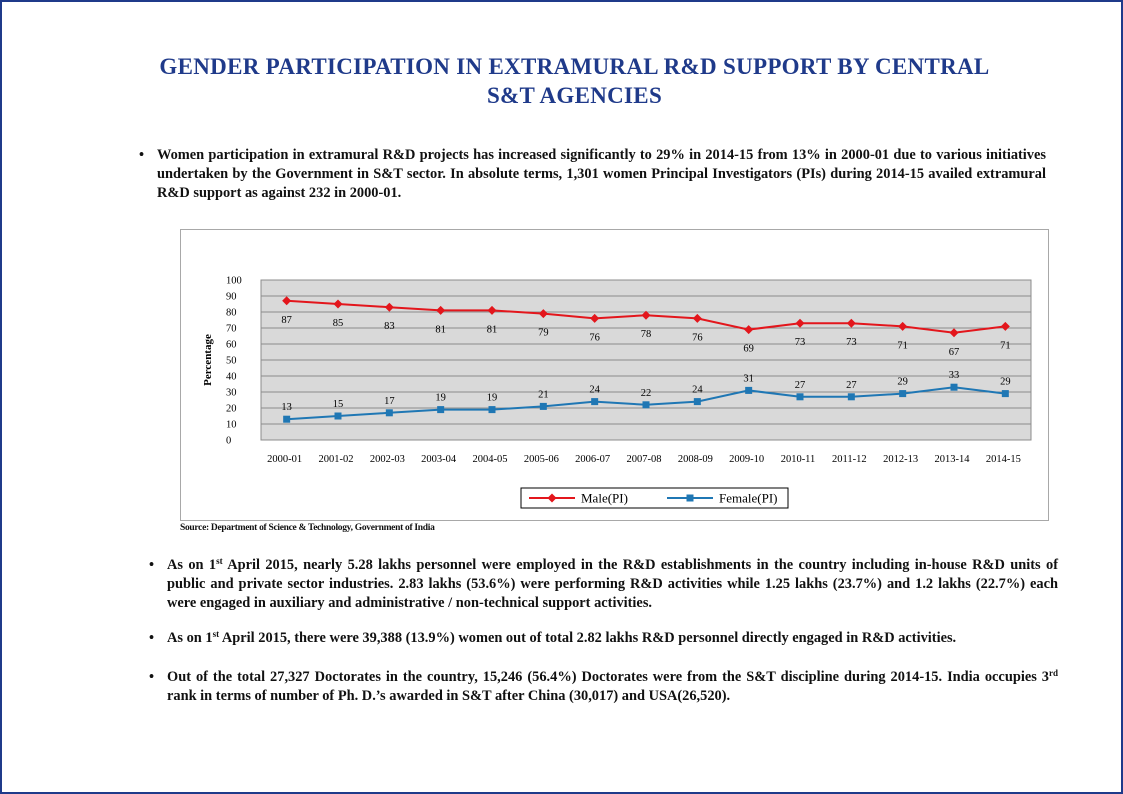 The width and height of the screenshot is (1123, 794). I want to click on data-label-female: 22, so click(646, 393).